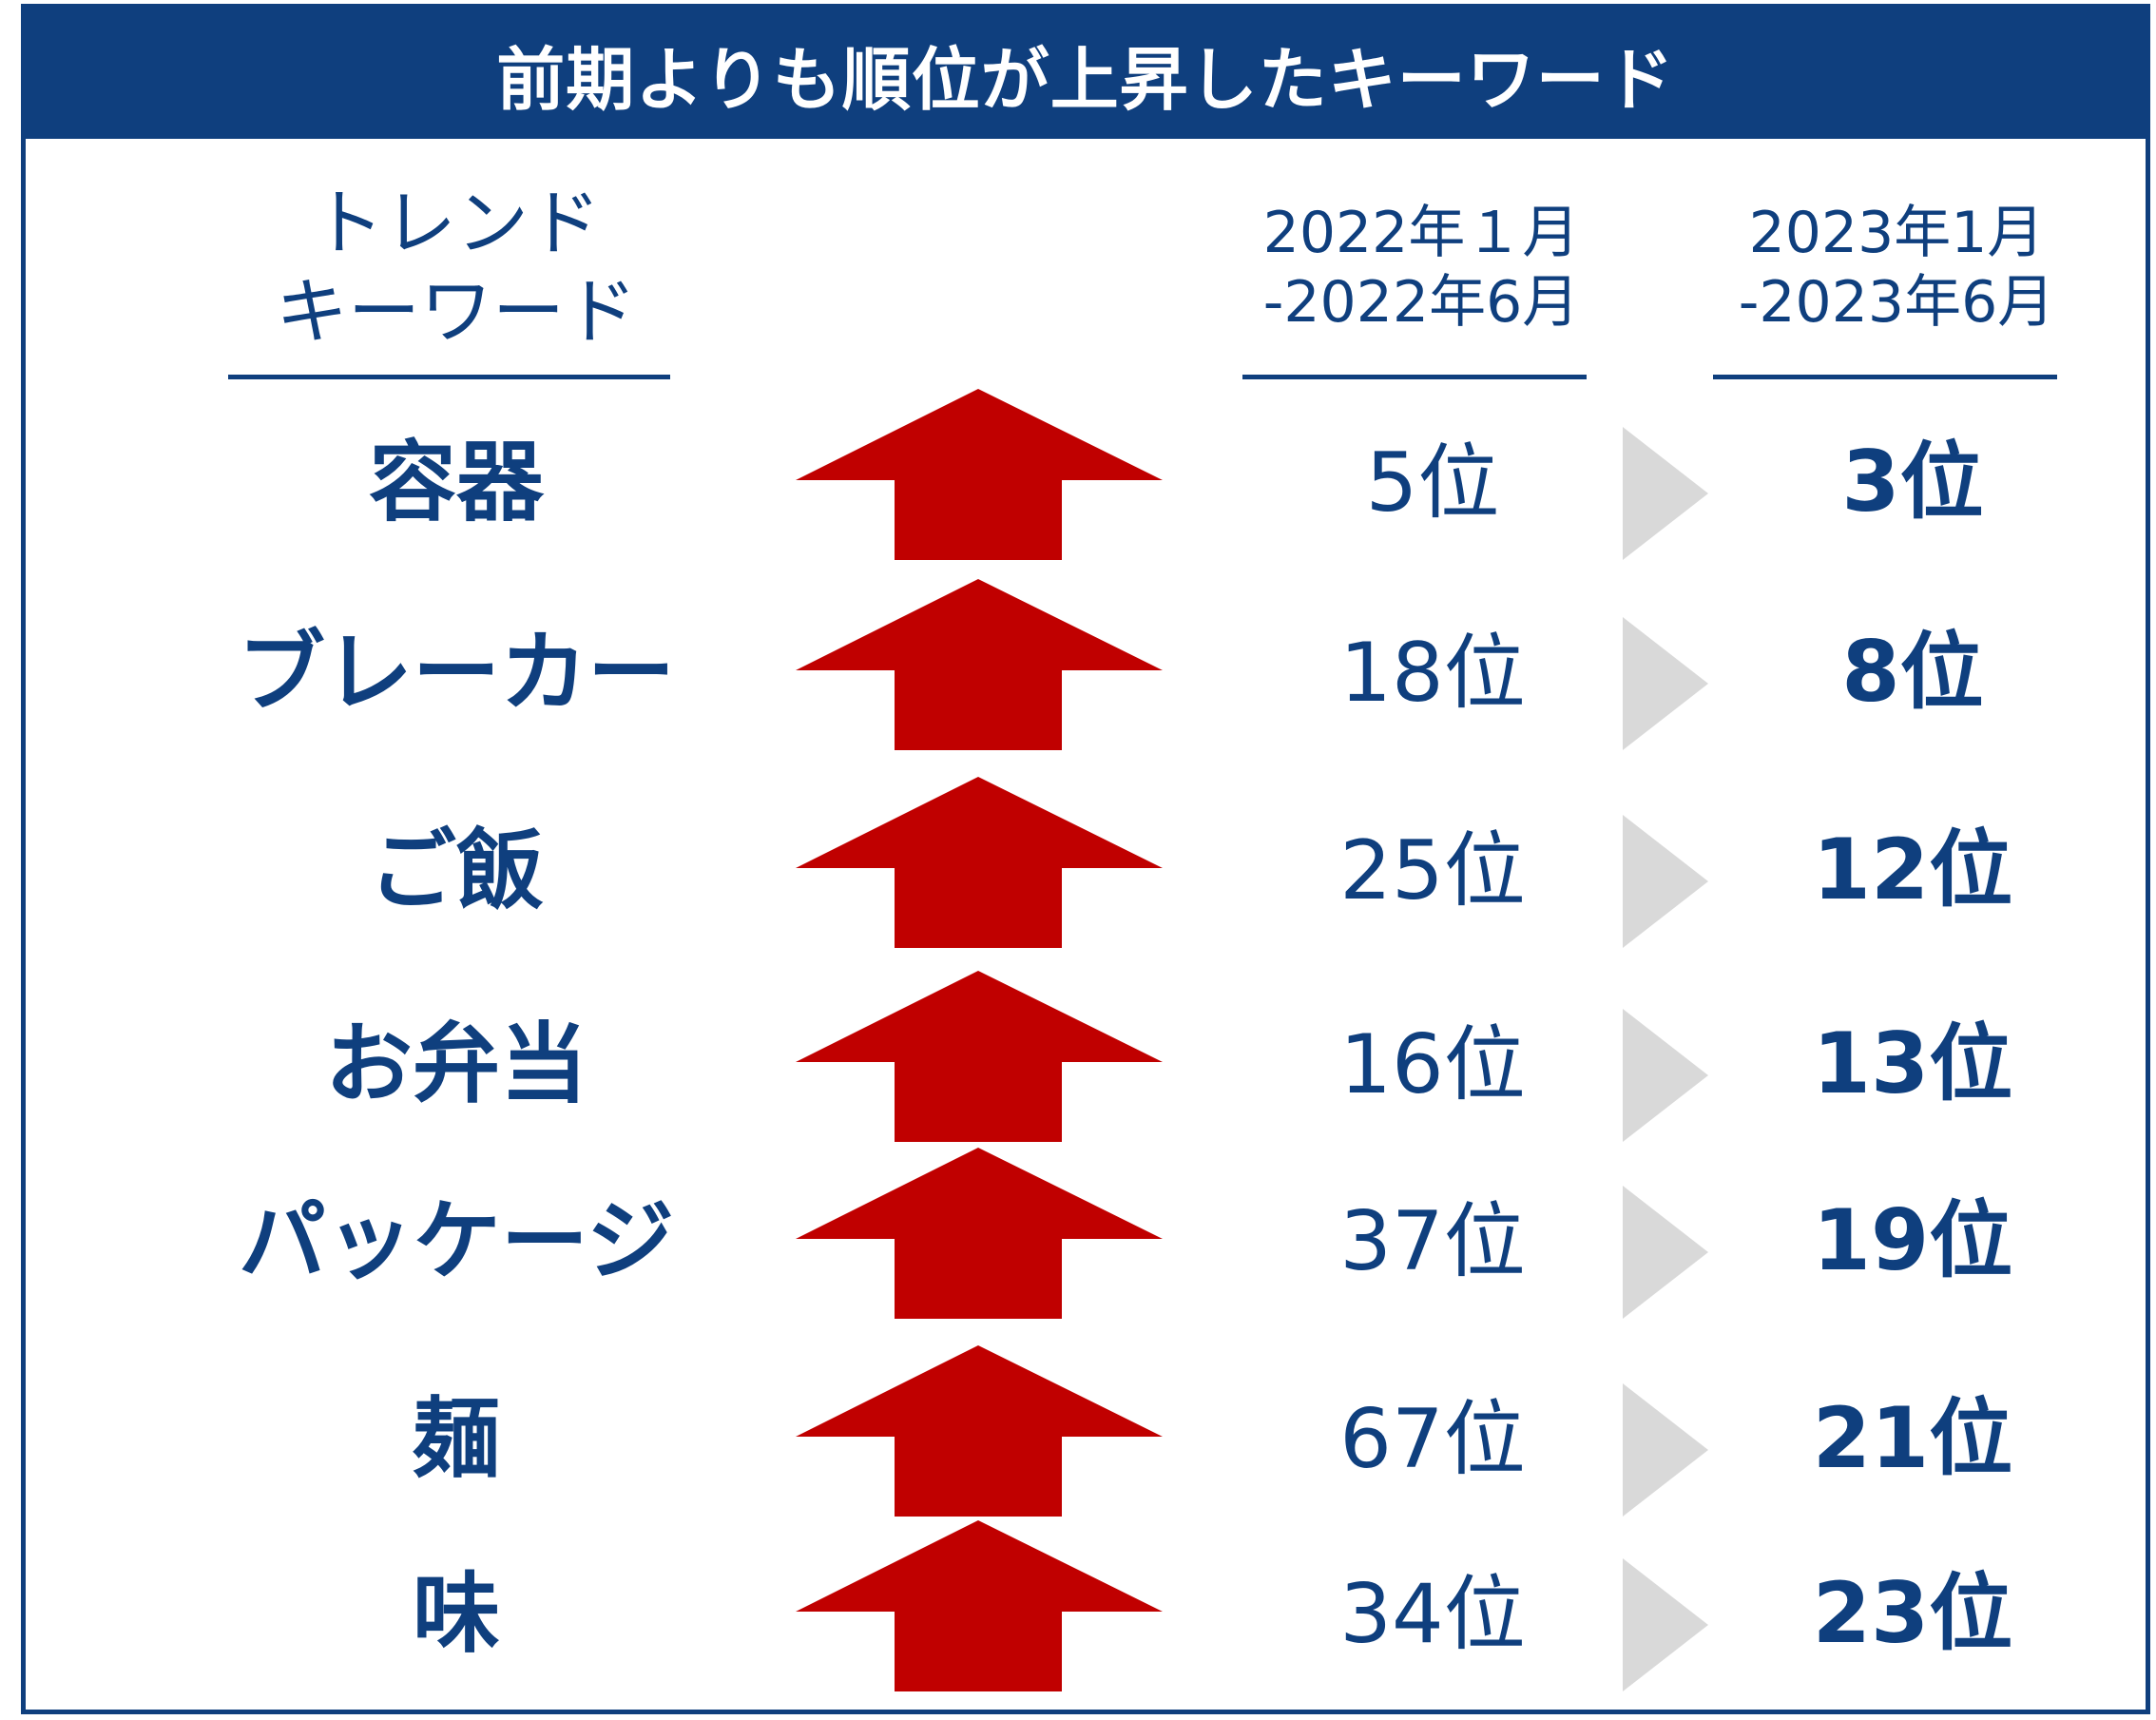  What do you see at coordinates (1912, 869) in the screenshot?
I see `row-curr-rank: 12位` at bounding box center [1912, 869].